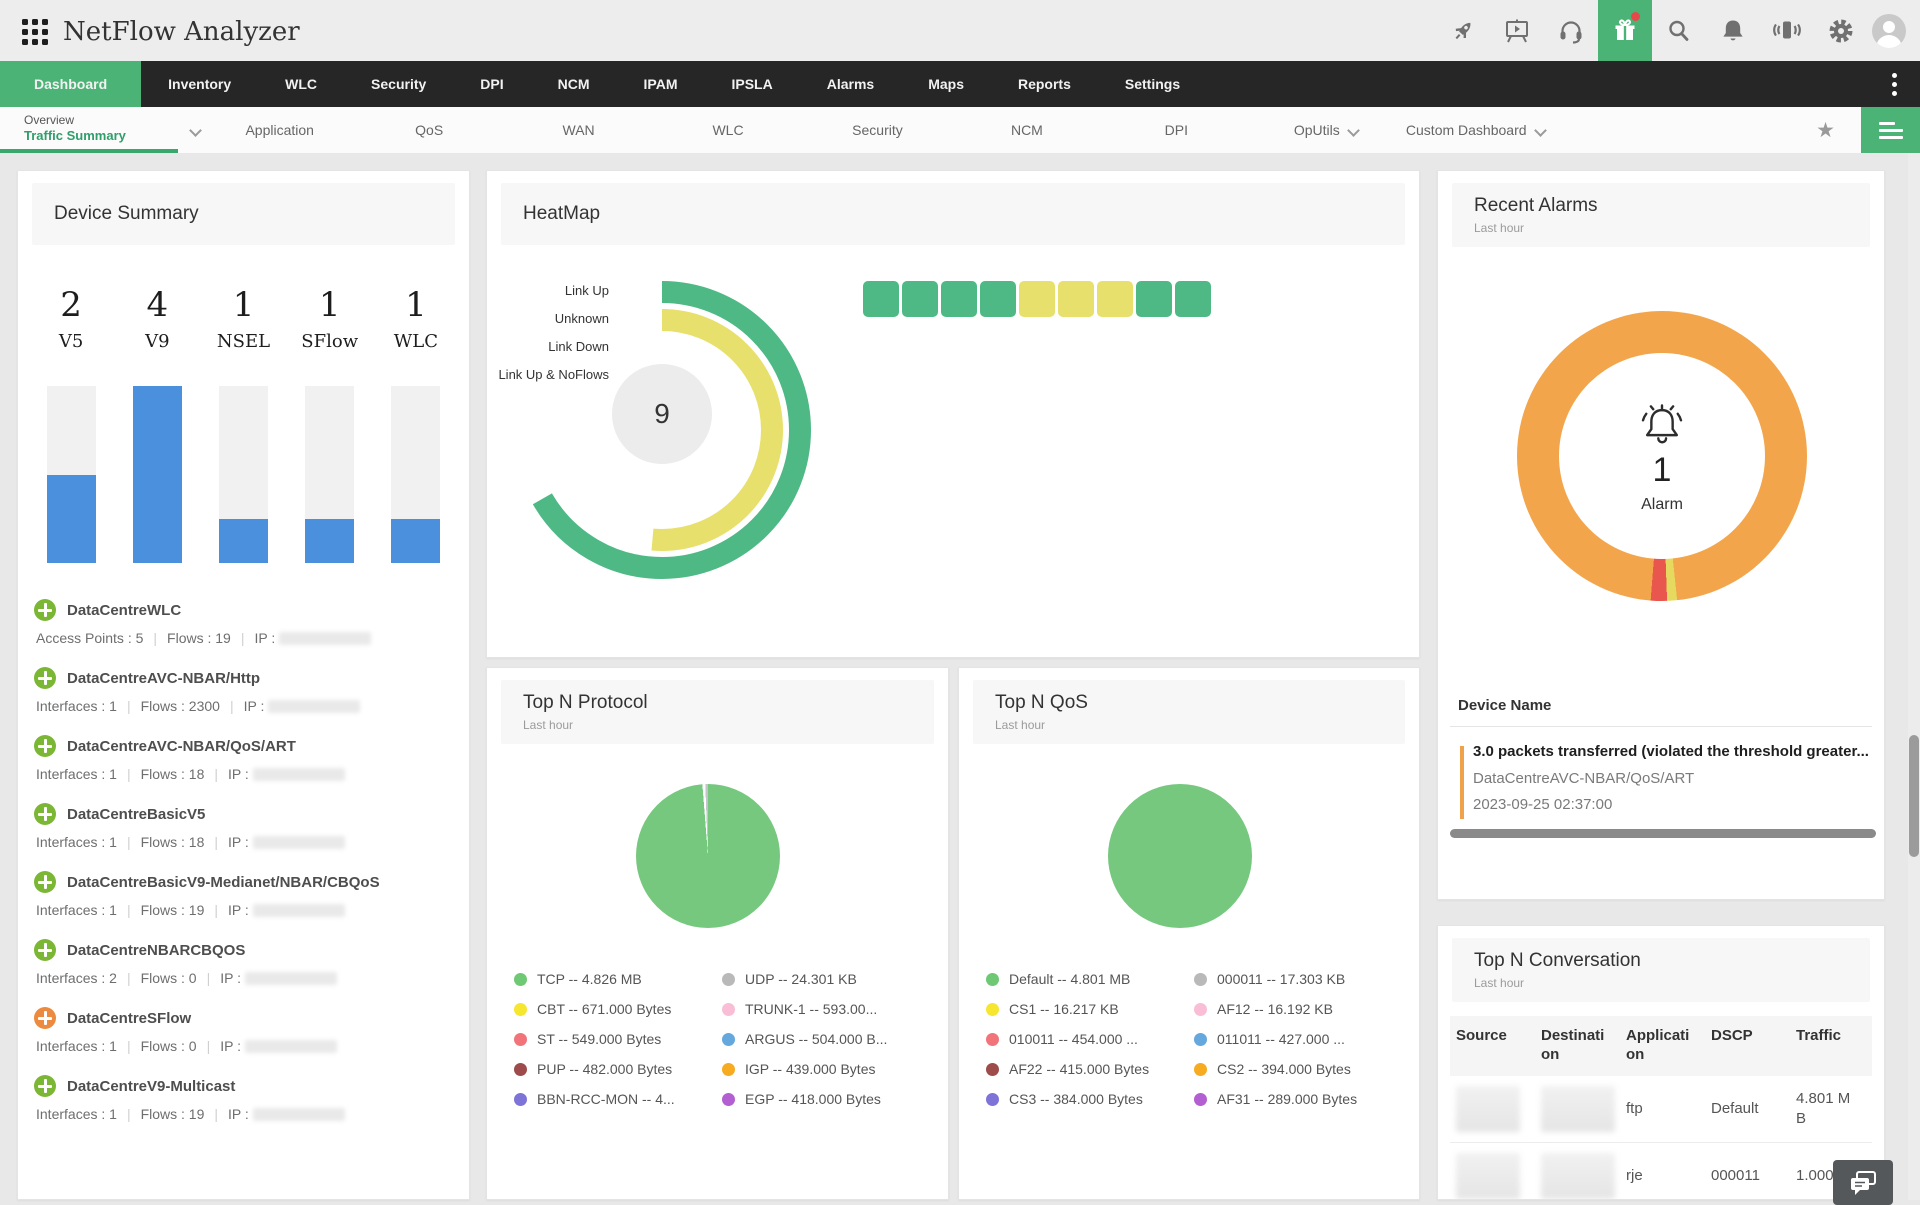 The image size is (1920, 1205). What do you see at coordinates (243, 610) in the screenshot?
I see `device-name-row: DataCentreWLC` at bounding box center [243, 610].